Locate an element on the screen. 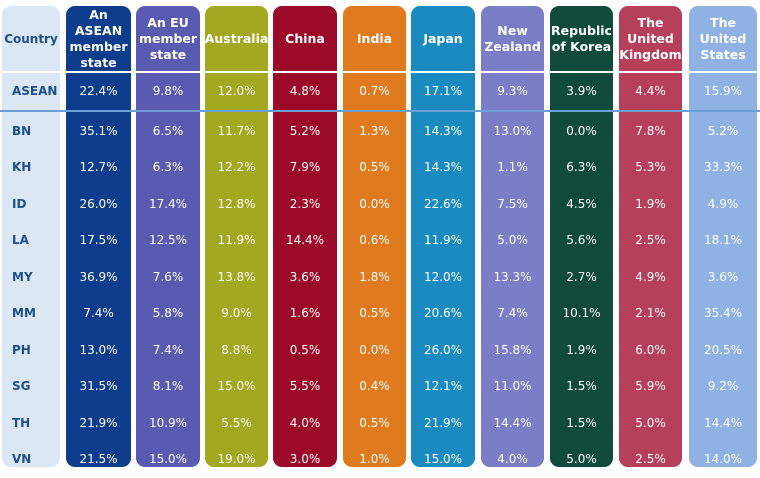 The height and width of the screenshot is (478, 760). country-label: MM is located at coordinates (24, 313).